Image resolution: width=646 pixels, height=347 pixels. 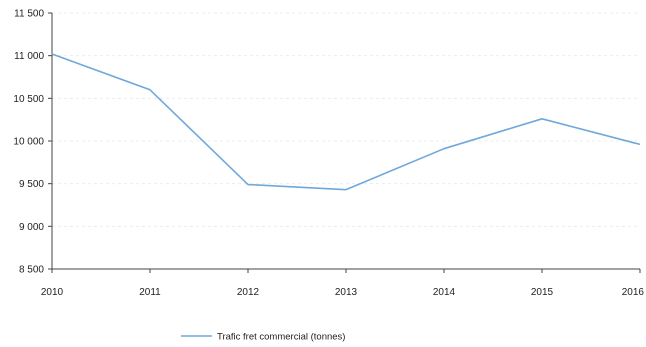 I want to click on x-tick-label: 2010, so click(x=52, y=292).